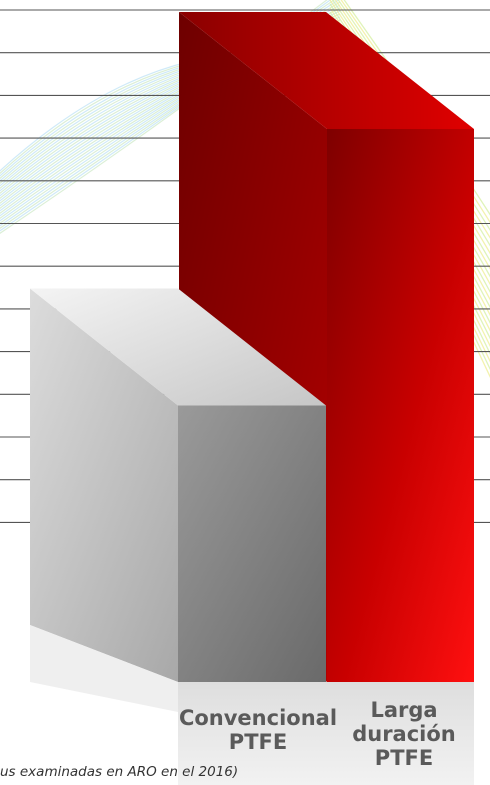  What do you see at coordinates (119, 772) in the screenshot?
I see `source-footnote: us examinadas en ARO en el 2016)` at bounding box center [119, 772].